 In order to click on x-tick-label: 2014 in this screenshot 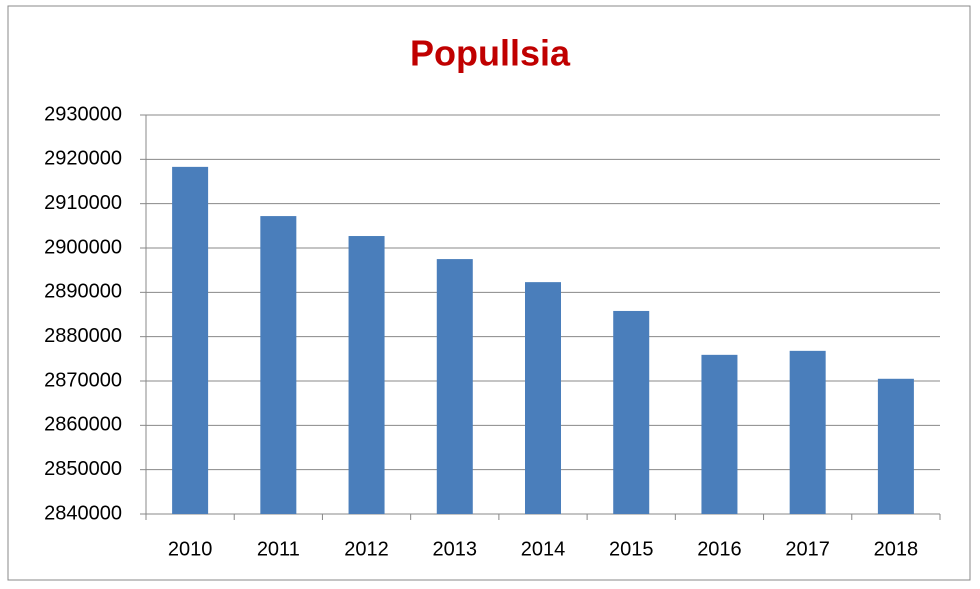, I will do `click(543, 549)`.